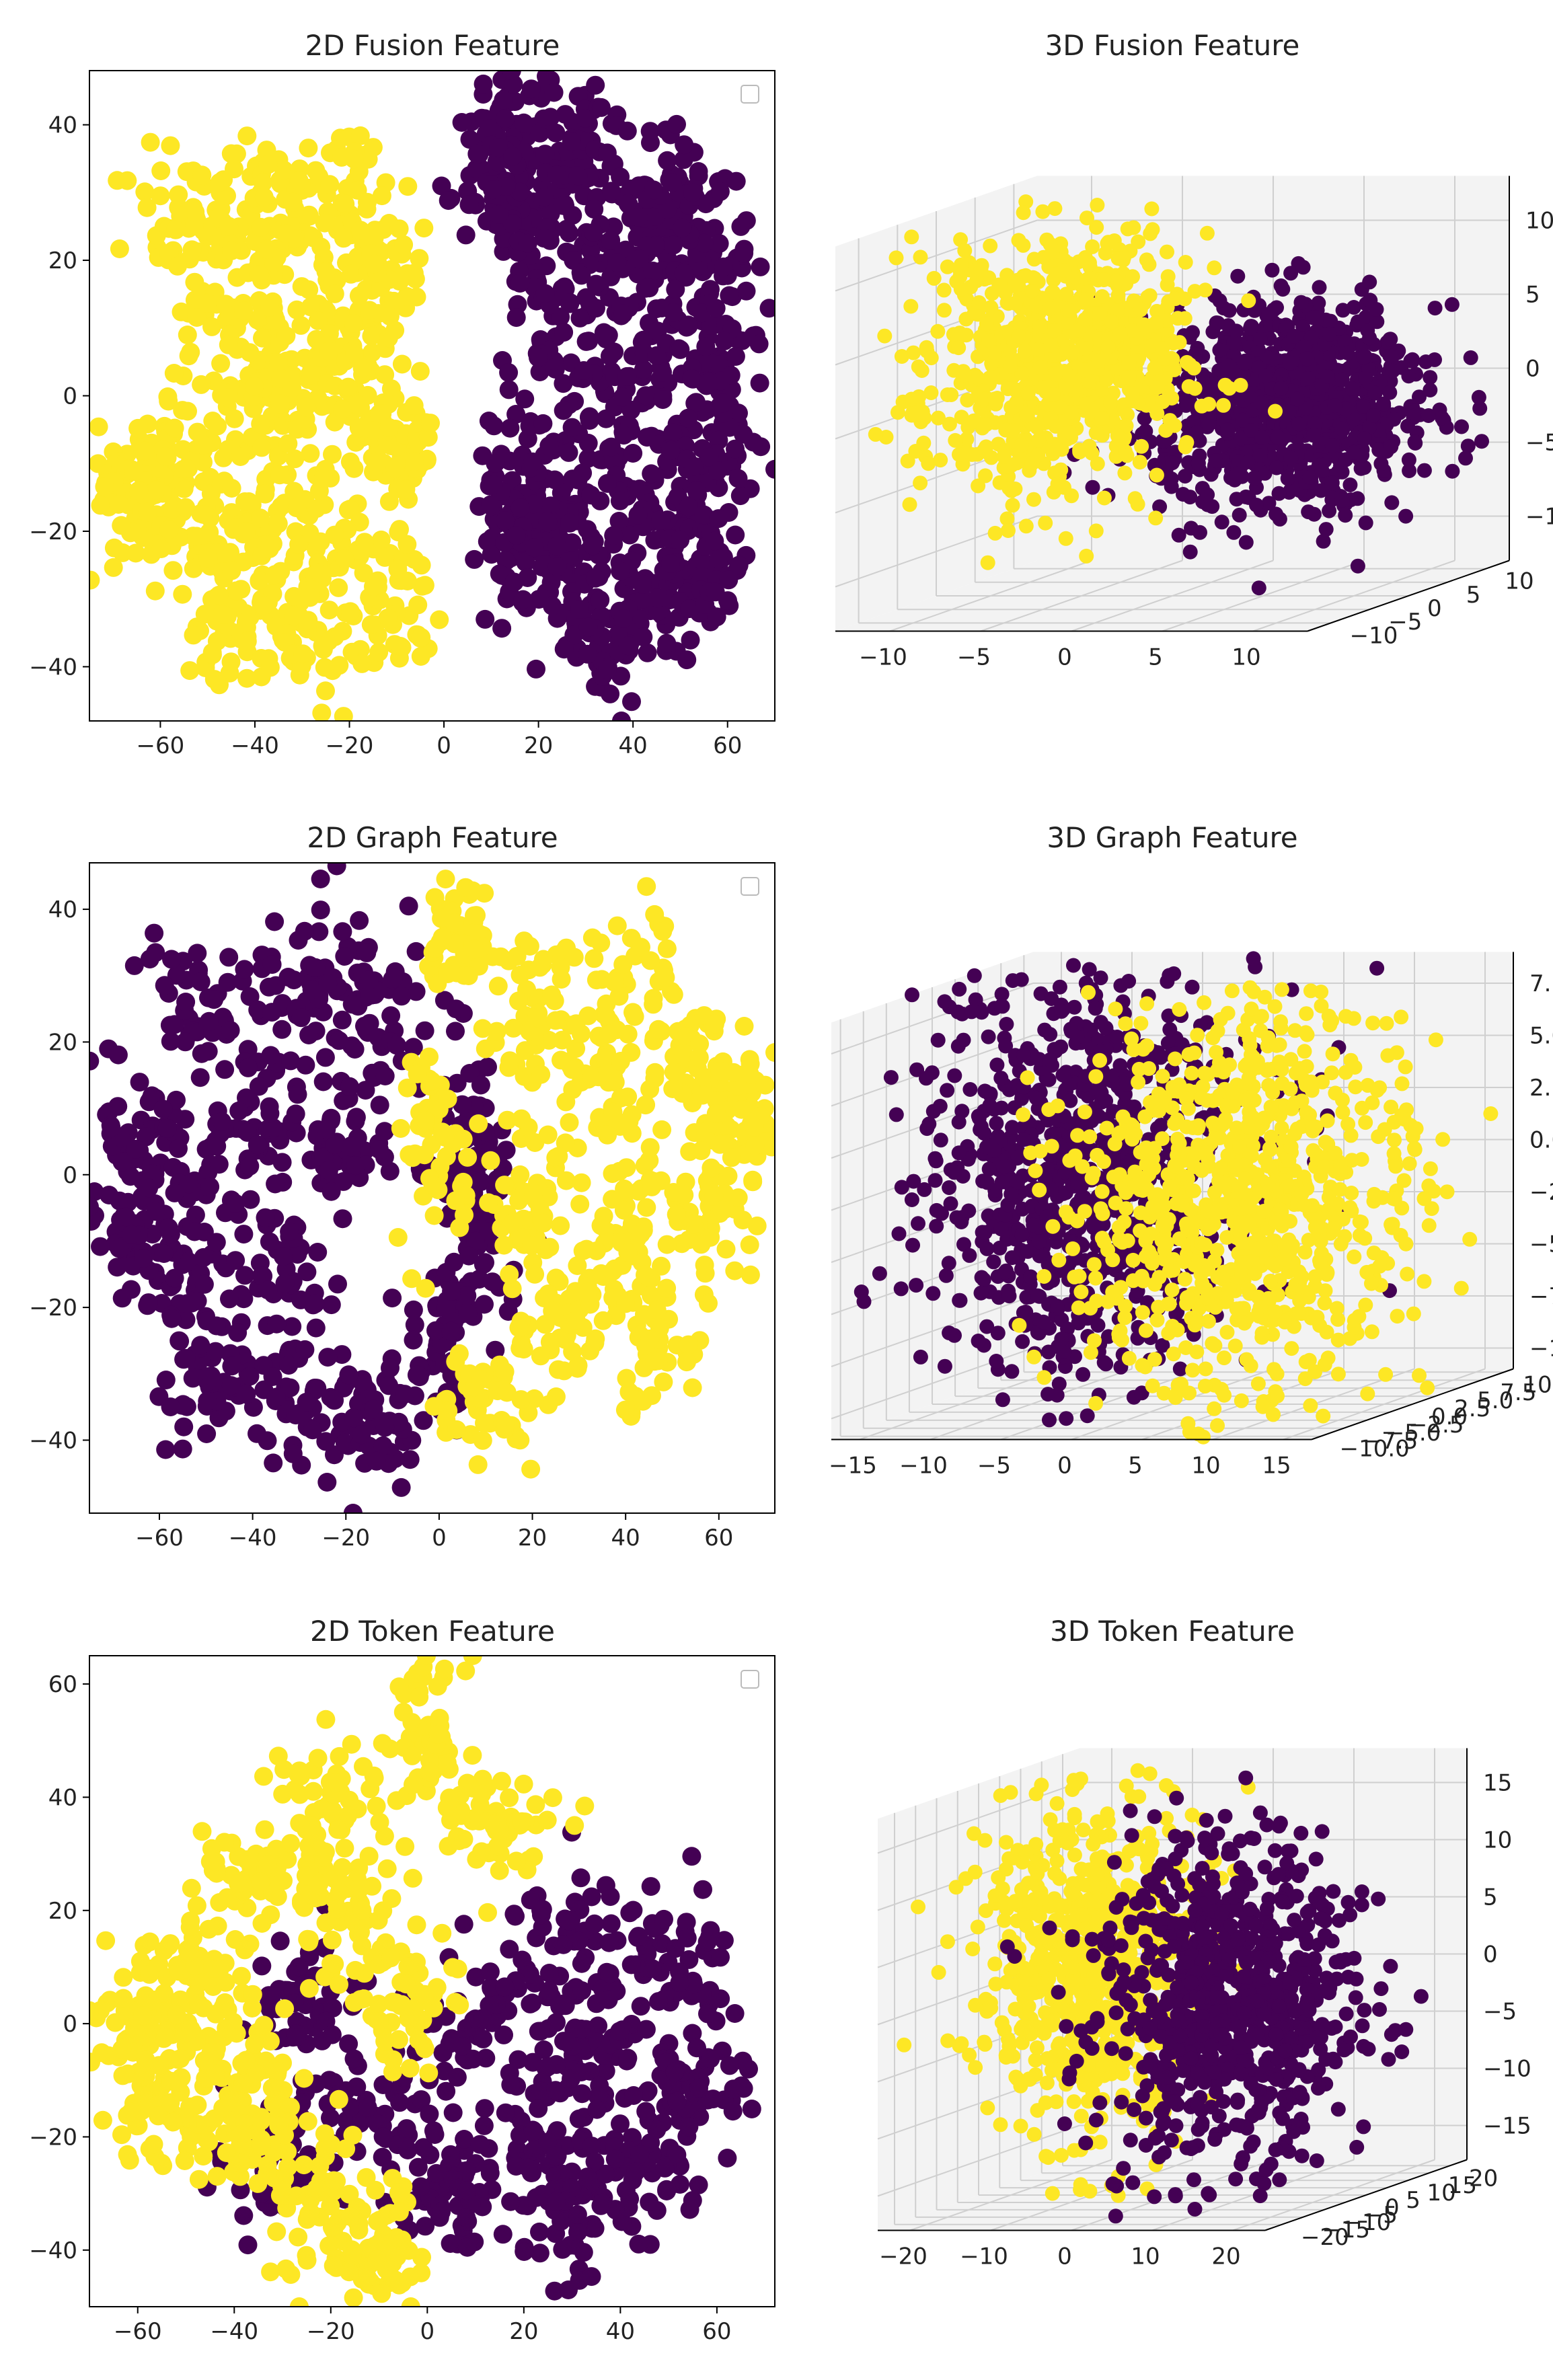 This screenshot has width=1553, height=2380. I want to click on chart-title: 2D Fusion Feature, so click(432, 45).